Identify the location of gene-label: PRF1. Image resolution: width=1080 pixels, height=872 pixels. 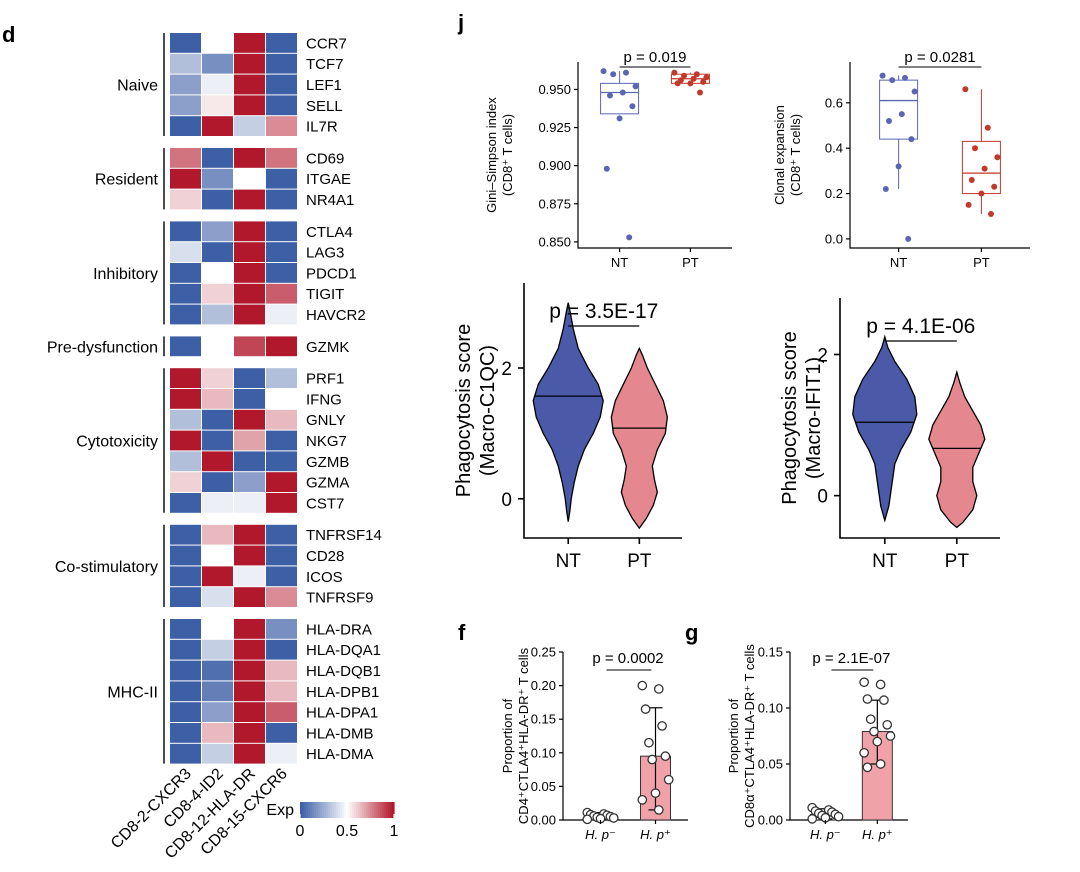
(325, 379).